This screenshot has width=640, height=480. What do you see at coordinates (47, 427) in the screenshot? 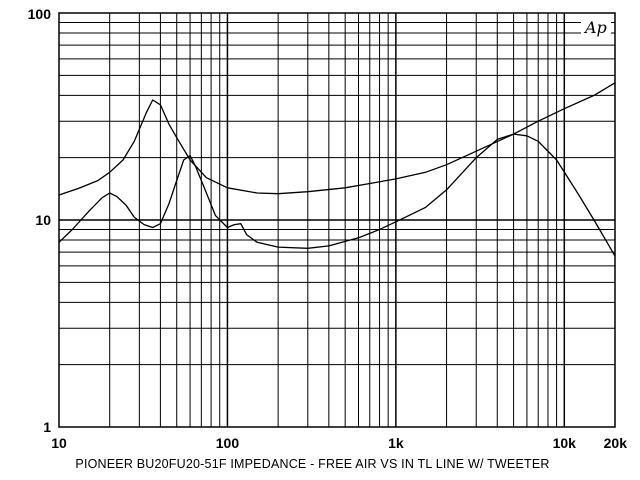
I see `y-tick-label: 1` at bounding box center [47, 427].